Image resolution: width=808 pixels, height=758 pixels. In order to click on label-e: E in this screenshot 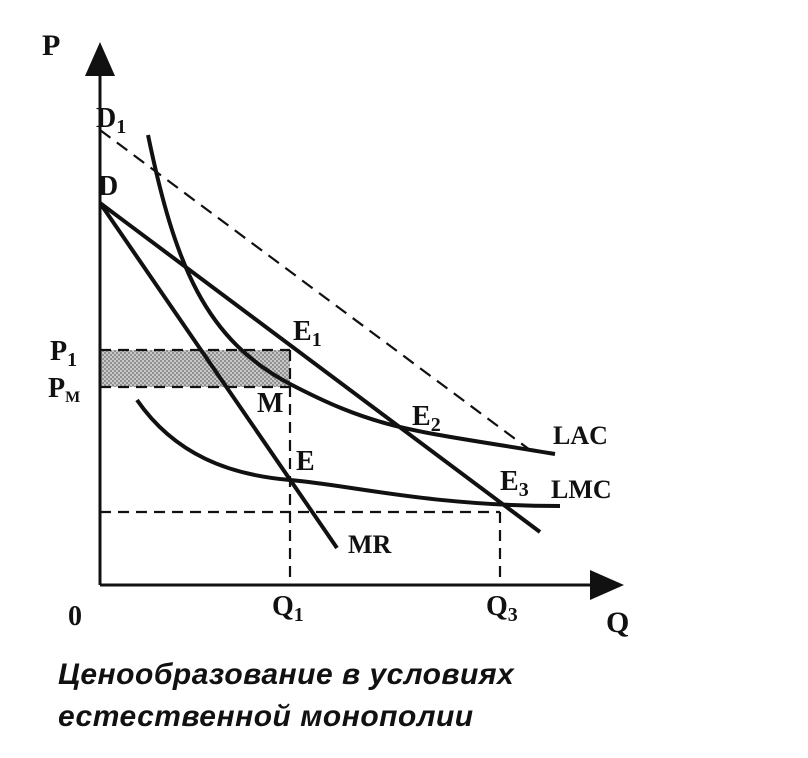, I will do `click(305, 461)`.